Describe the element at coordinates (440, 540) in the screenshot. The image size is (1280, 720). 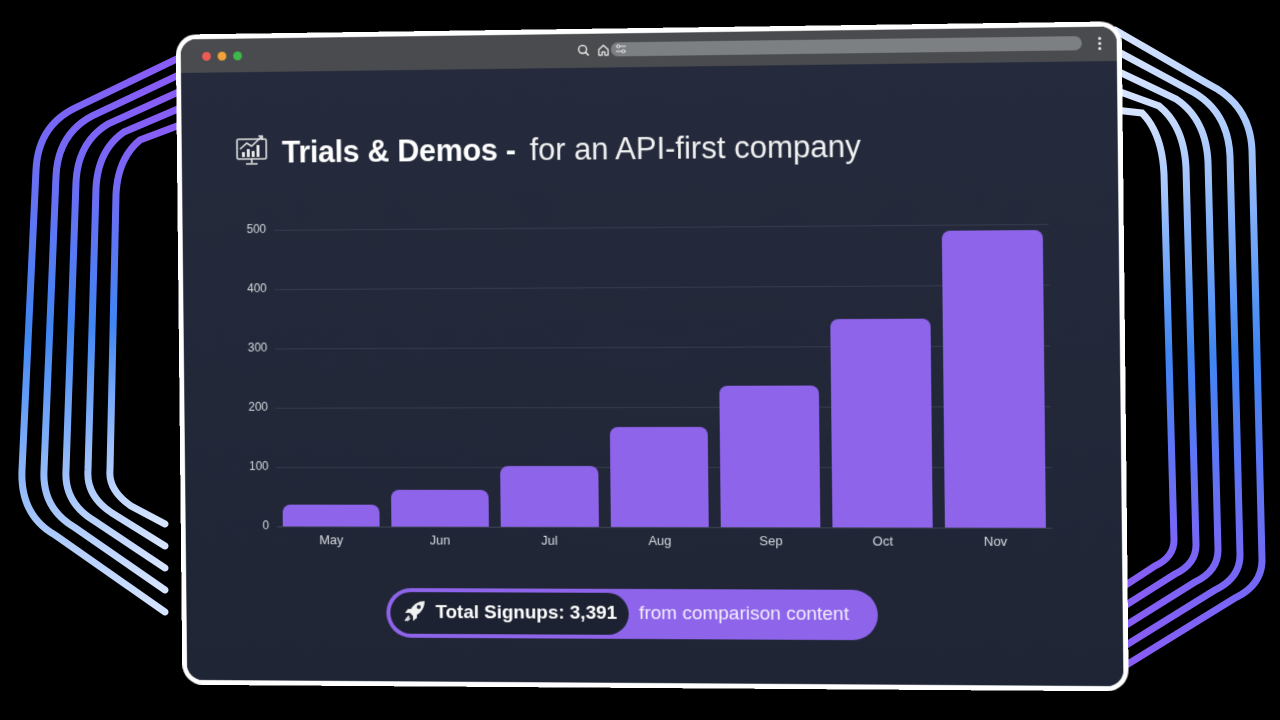
I see `x-tick-label: Jun` at that location.